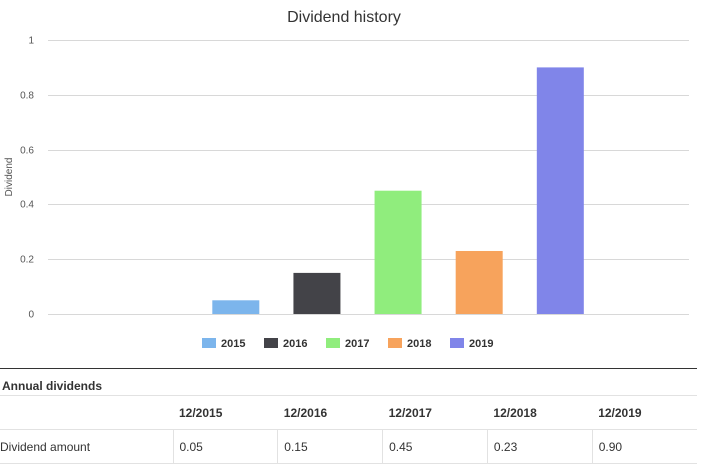 This screenshot has width=701, height=475. What do you see at coordinates (317, 293) in the screenshot?
I see `bar-2016` at bounding box center [317, 293].